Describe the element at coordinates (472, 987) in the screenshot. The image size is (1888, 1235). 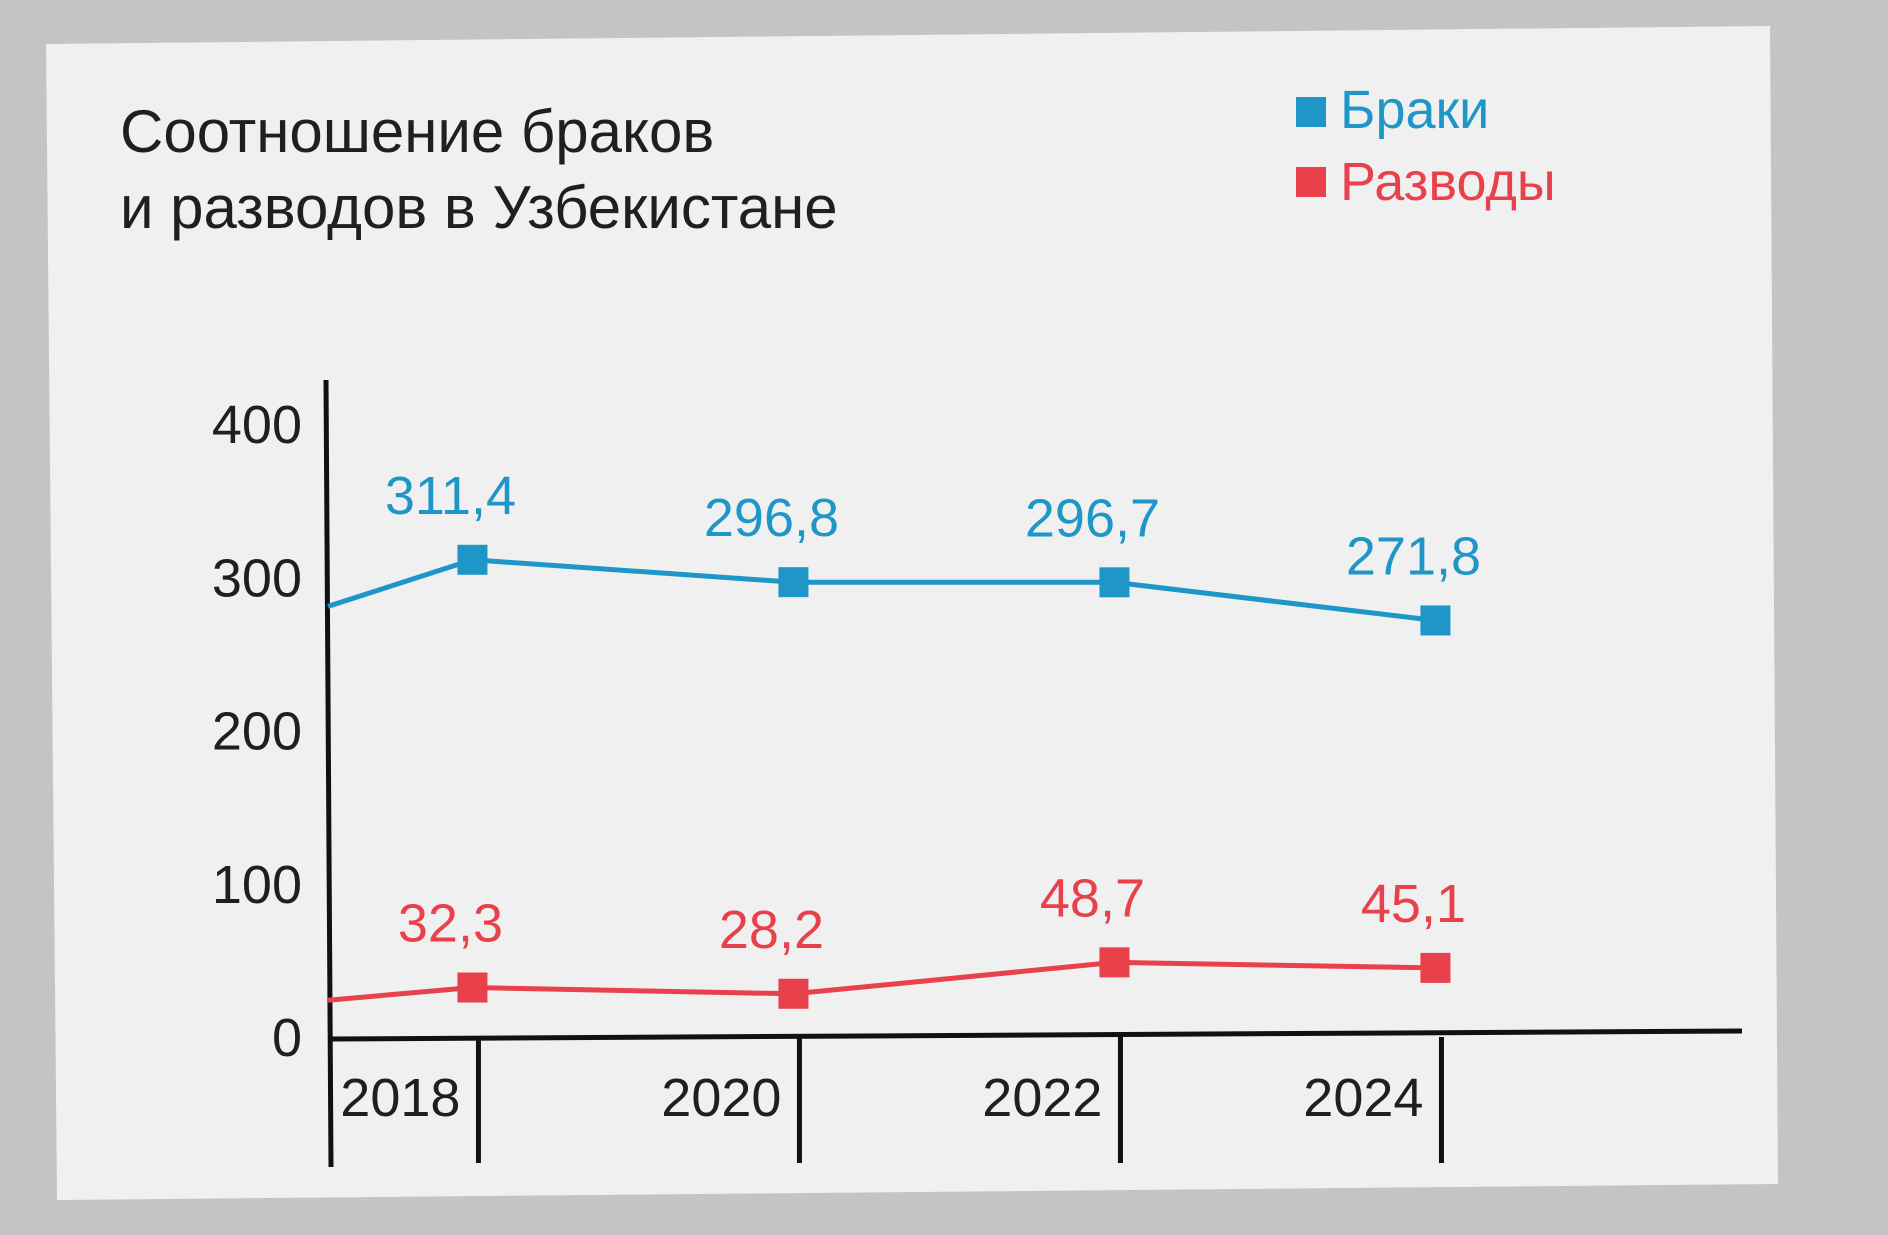
I see `divorces-point-2018` at that location.